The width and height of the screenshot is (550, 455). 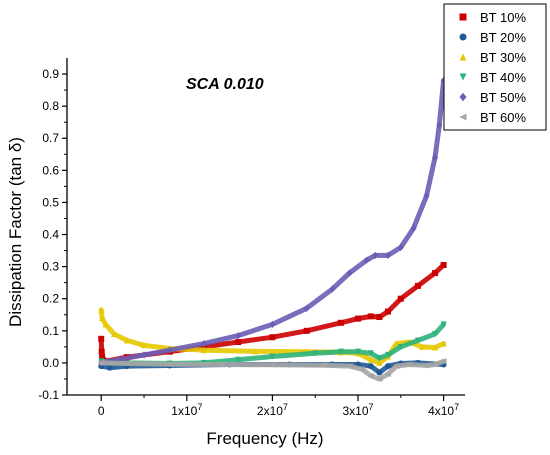 I want to click on y-tick-label: 0.7, so click(x=50, y=138).